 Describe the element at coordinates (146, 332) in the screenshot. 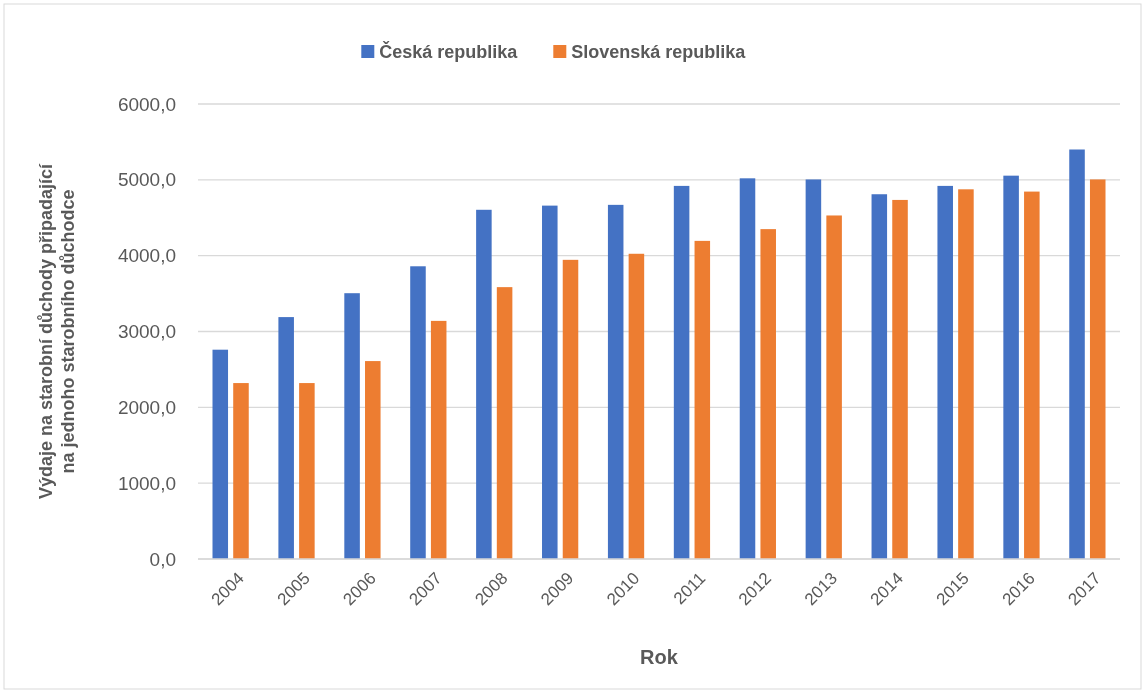

I see `y-tick-label: 3000,0` at that location.